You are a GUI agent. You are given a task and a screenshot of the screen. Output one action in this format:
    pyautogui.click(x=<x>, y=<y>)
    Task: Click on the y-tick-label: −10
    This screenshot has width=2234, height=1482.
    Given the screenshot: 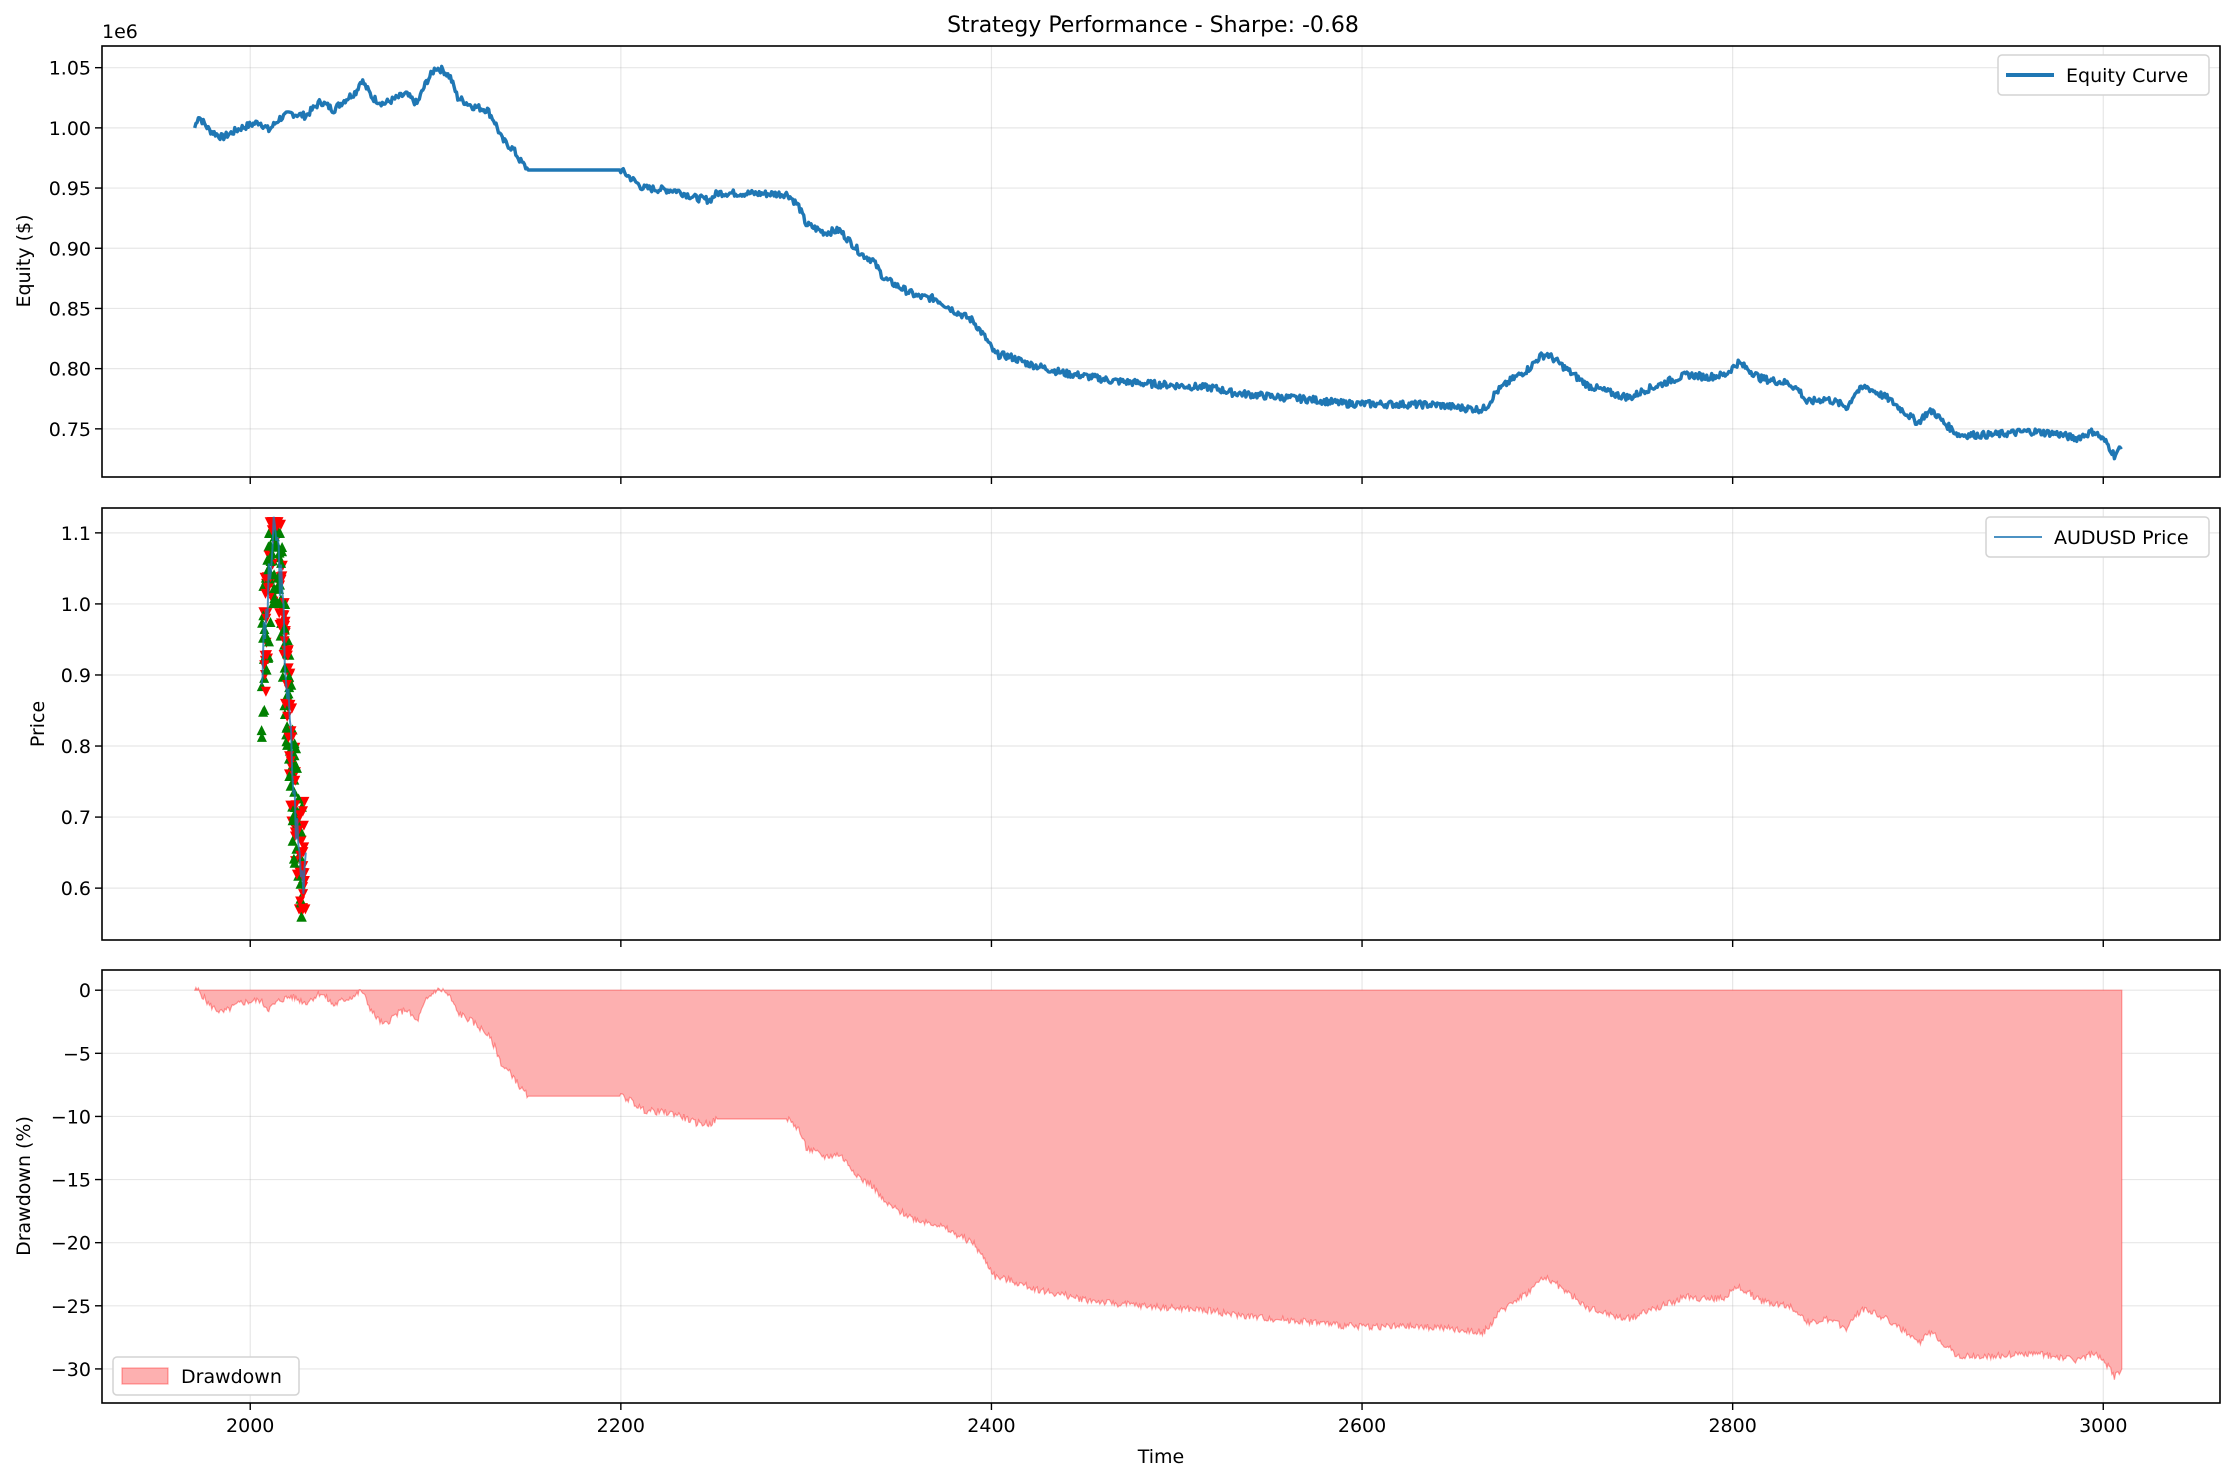 What is the action you would take?
    pyautogui.click(x=71, y=1117)
    